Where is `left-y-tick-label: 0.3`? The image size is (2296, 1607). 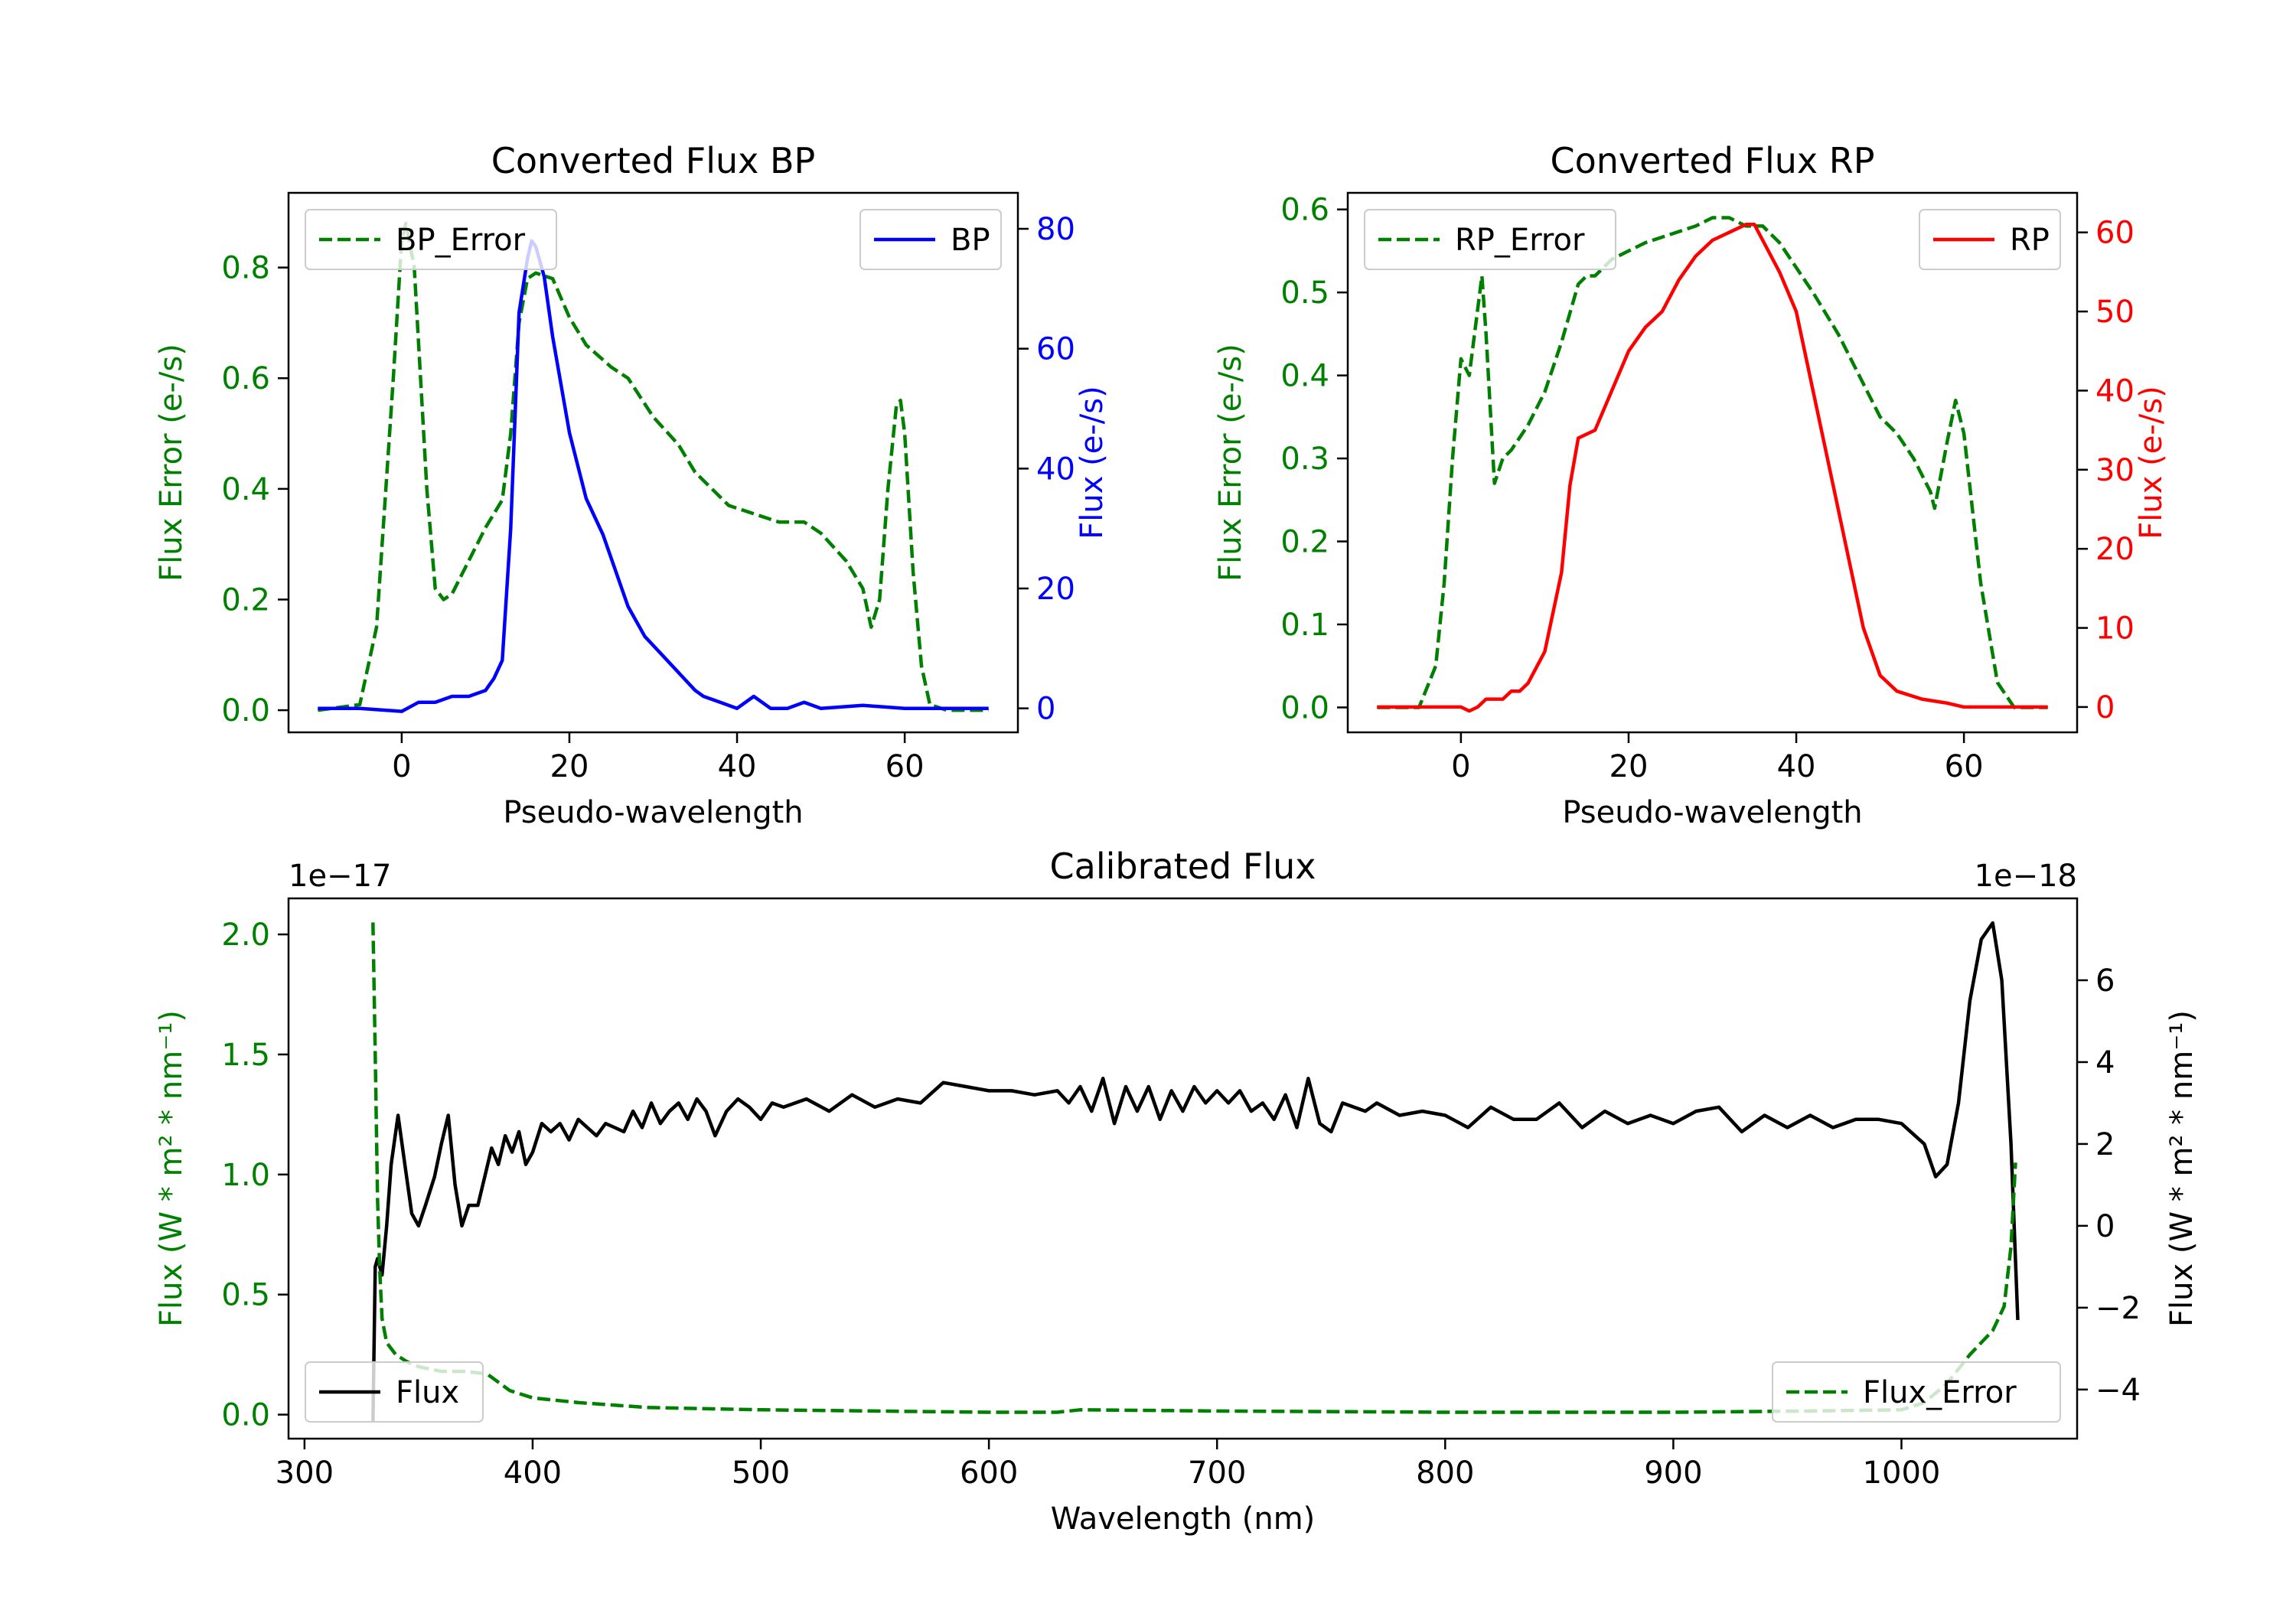 left-y-tick-label: 0.3 is located at coordinates (1304, 460).